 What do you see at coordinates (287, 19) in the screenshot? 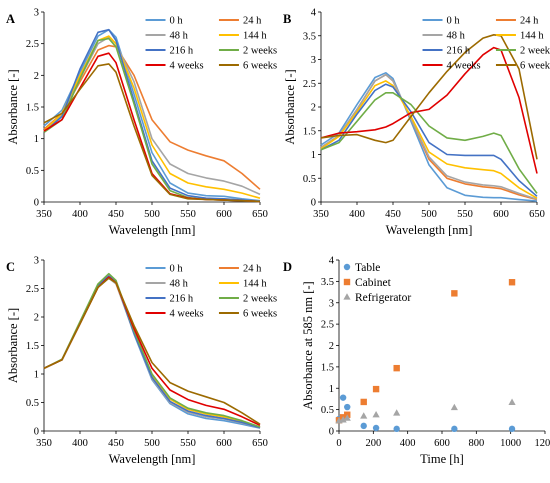
I see `panel-label: B` at bounding box center [287, 19].